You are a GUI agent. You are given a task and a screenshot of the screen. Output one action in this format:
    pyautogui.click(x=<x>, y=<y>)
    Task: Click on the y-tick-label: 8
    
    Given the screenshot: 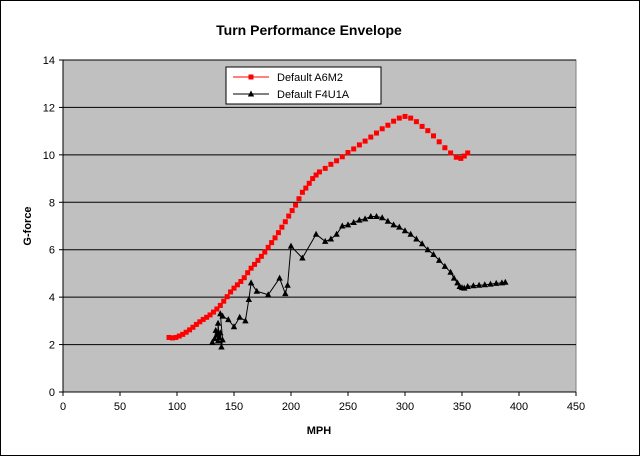 What is the action you would take?
    pyautogui.click(x=52, y=203)
    